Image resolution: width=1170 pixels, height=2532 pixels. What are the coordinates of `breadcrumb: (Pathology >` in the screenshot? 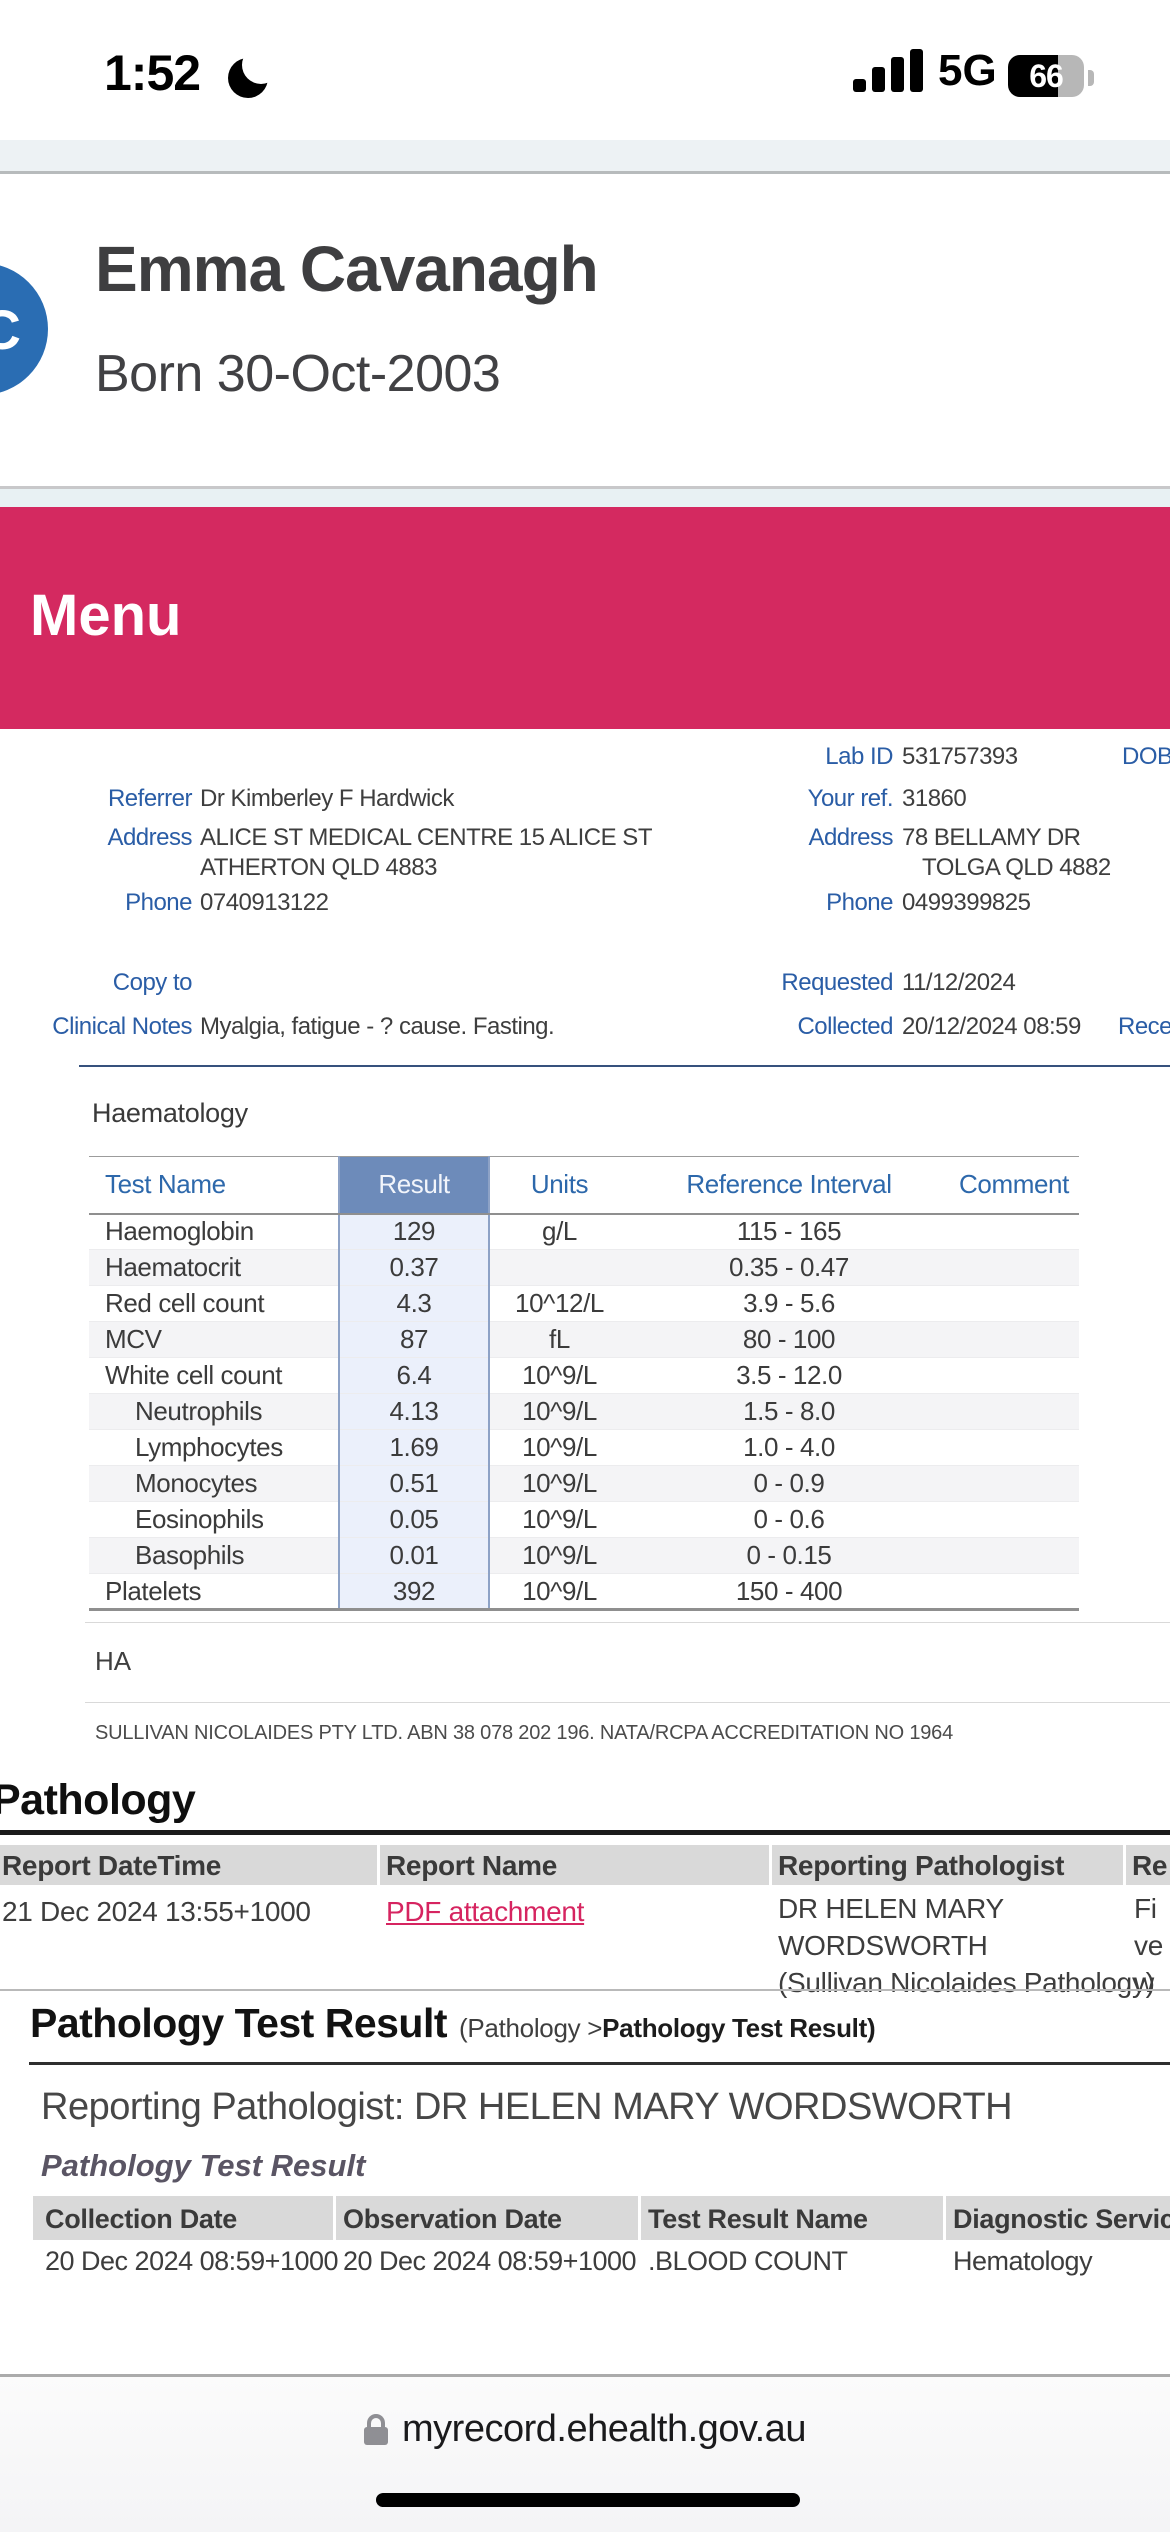 It's located at (531, 2028).